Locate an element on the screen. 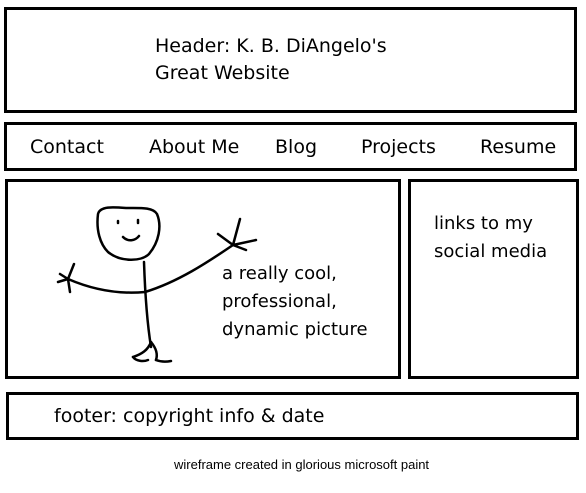 Image resolution: width=586 pixels, height=493 pixels. social-links-line-1: links to my is located at coordinates (483, 223).